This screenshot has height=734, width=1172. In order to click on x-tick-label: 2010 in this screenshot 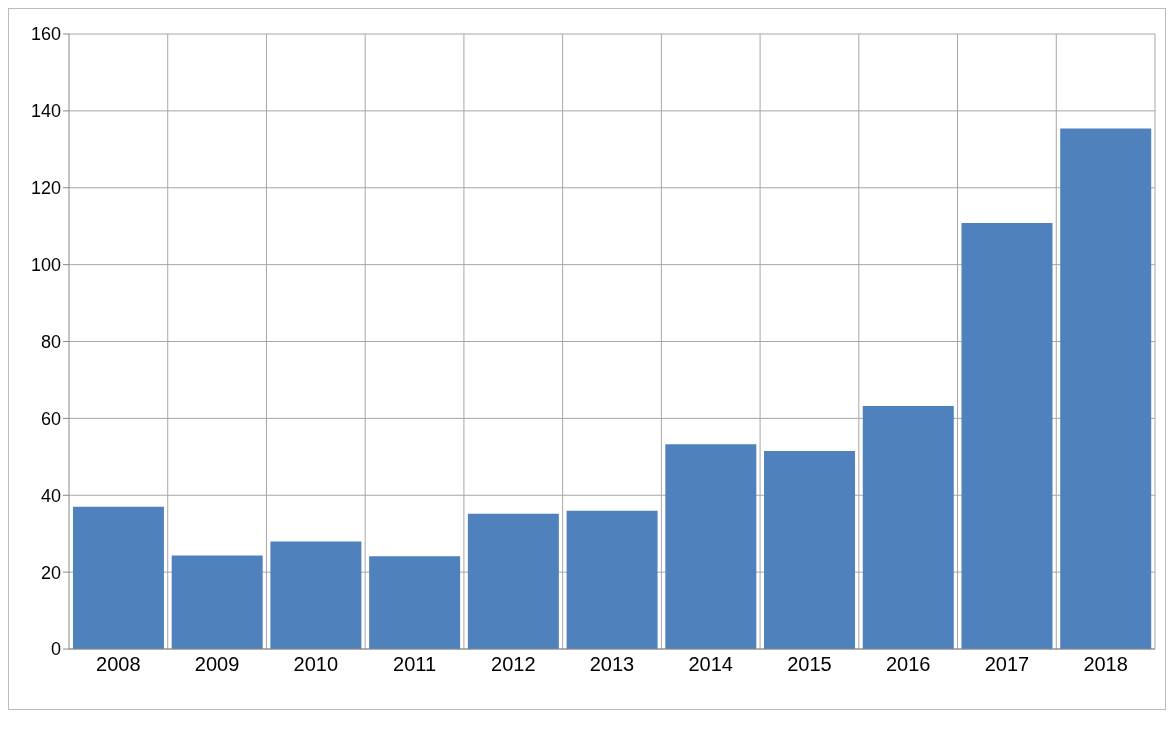, I will do `click(316, 664)`.